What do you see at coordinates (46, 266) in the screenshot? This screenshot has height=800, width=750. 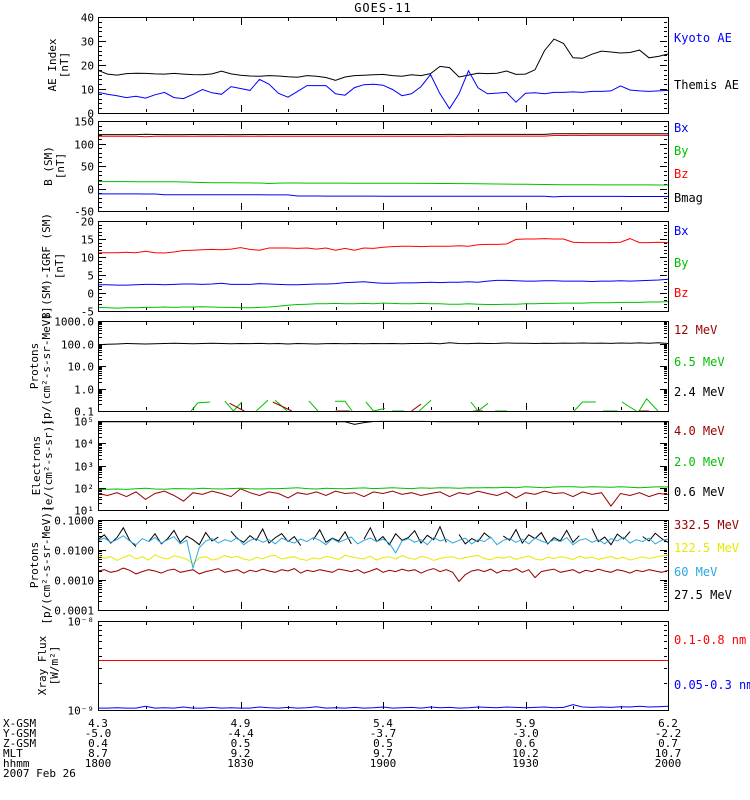 I see `ylabel-b-sm-igrf-line1: B (SM)-IGRF (SM)` at bounding box center [46, 266].